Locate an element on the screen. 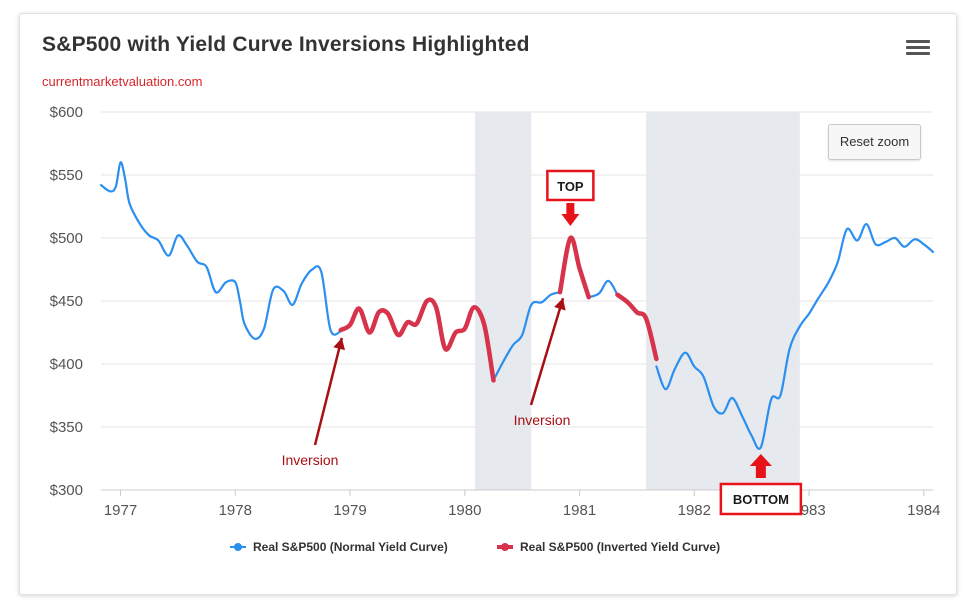 The width and height of the screenshot is (975, 609). bottom-callout-label: BOTTOM is located at coordinates (761, 499).